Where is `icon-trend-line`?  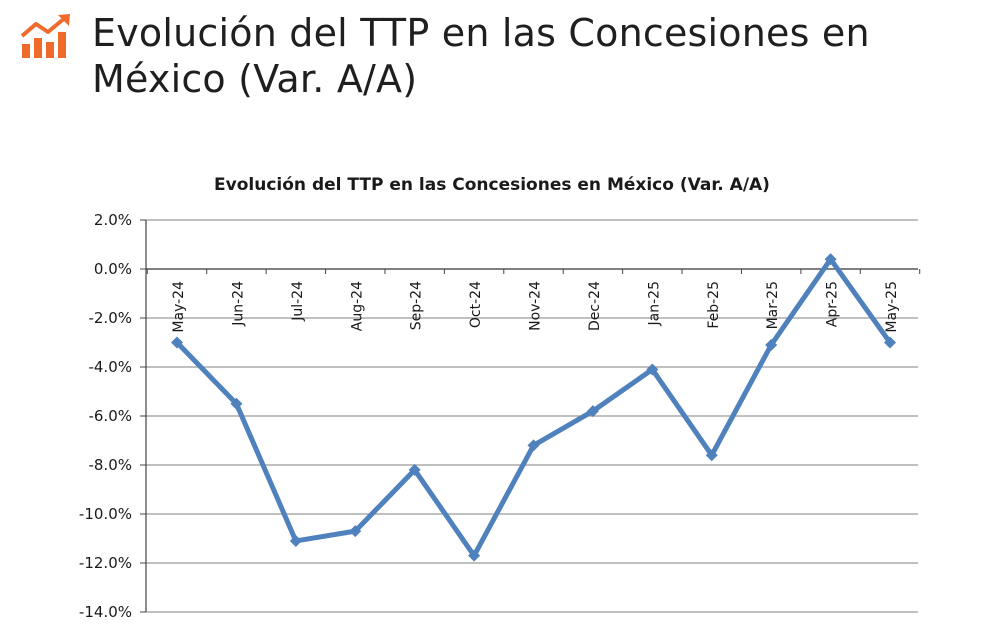
icon-trend-line is located at coordinates (44, 26).